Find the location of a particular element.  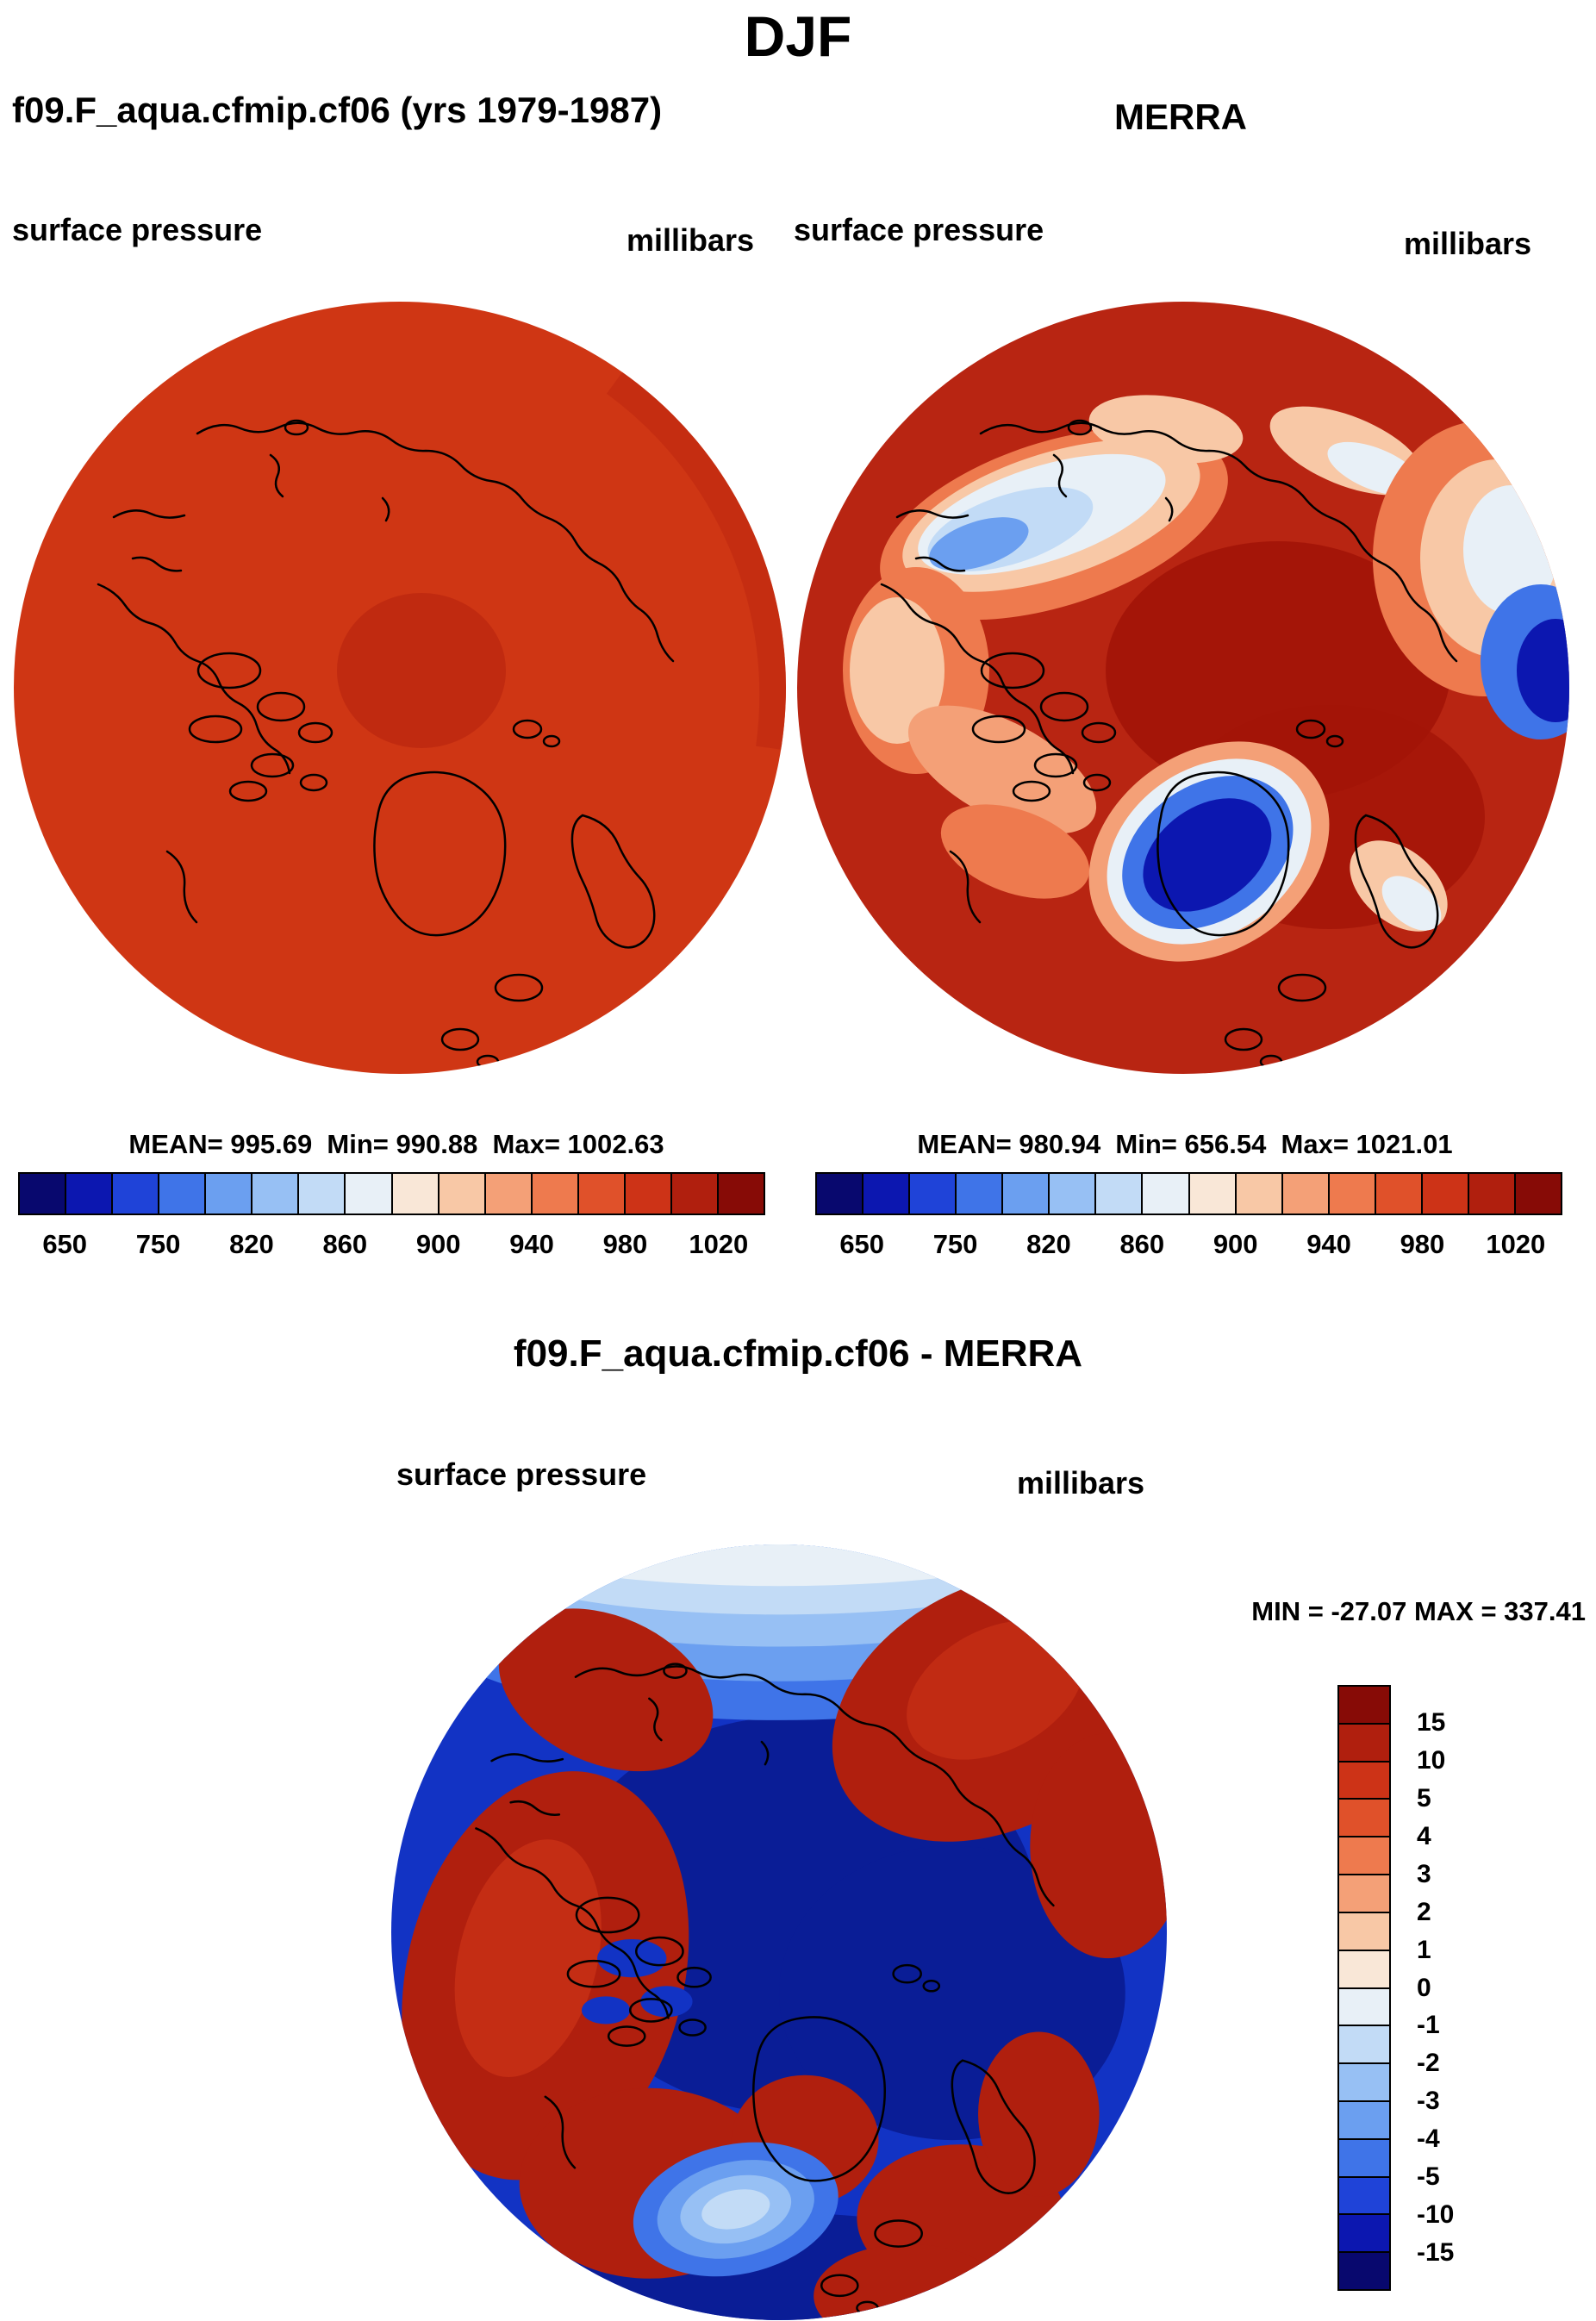

obs-colorbar-labels: 650 750 820 860 900 940 980 1020 is located at coordinates (1188, 1246).